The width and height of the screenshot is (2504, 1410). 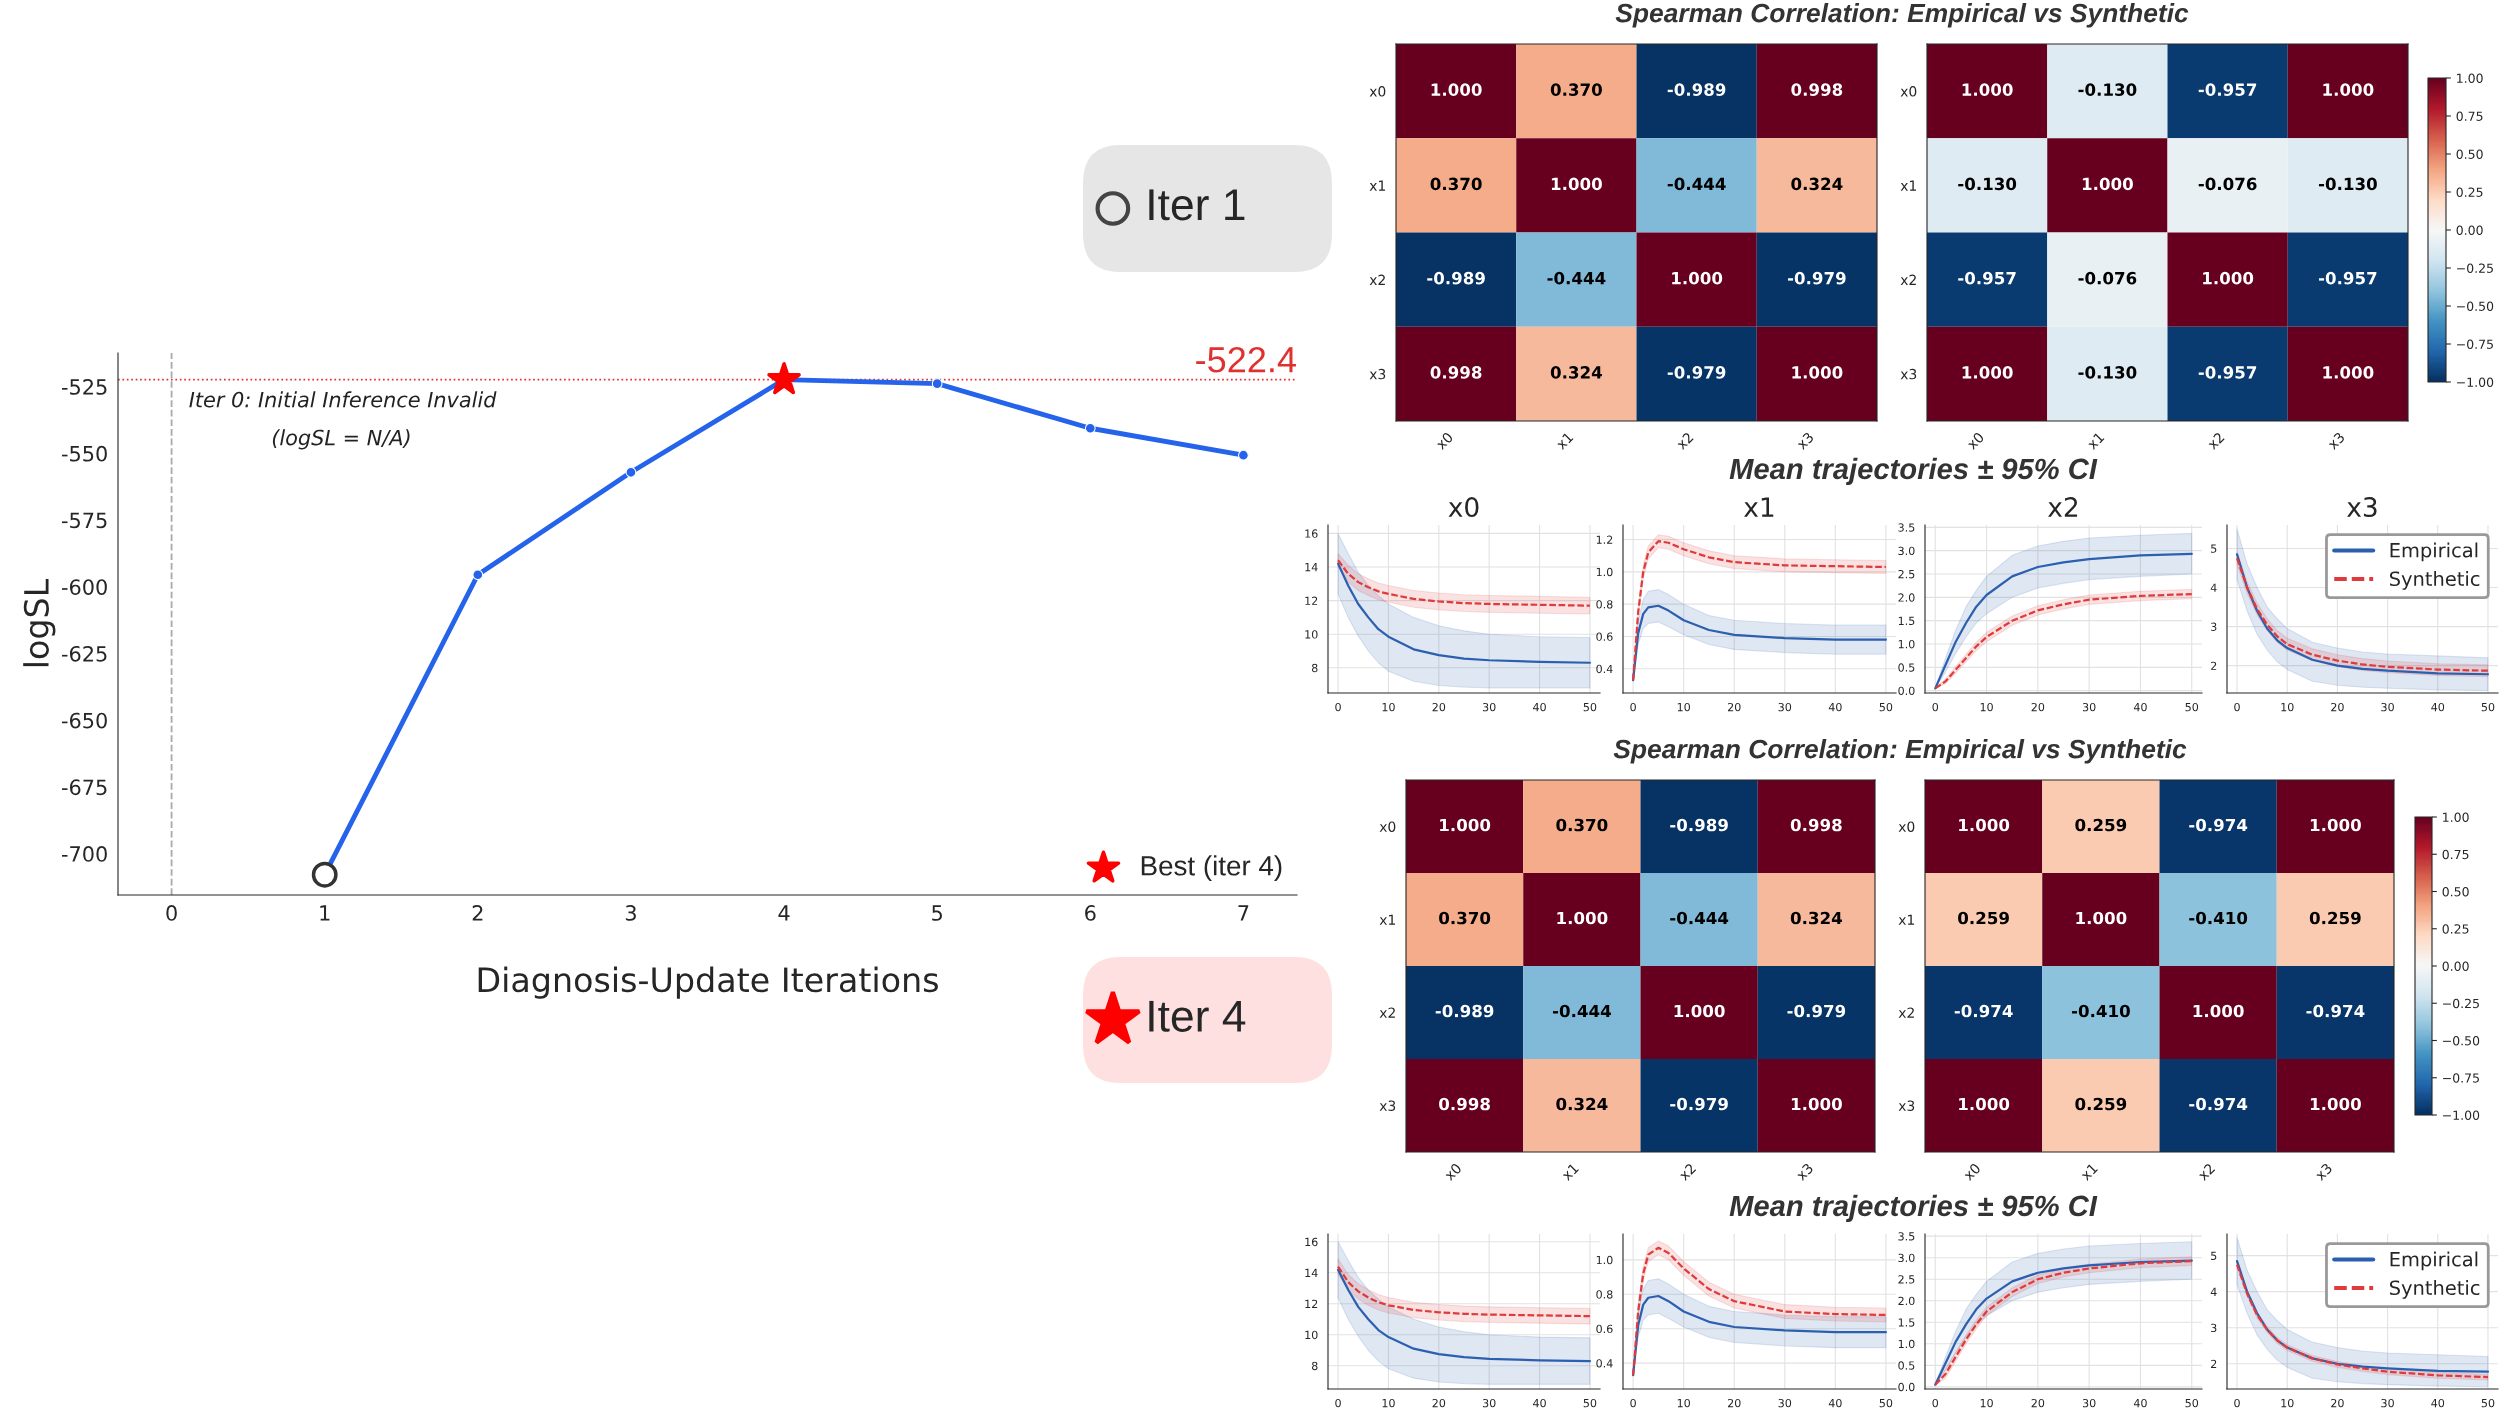 I want to click on data-label: -0.410, so click(x=2218, y=918).